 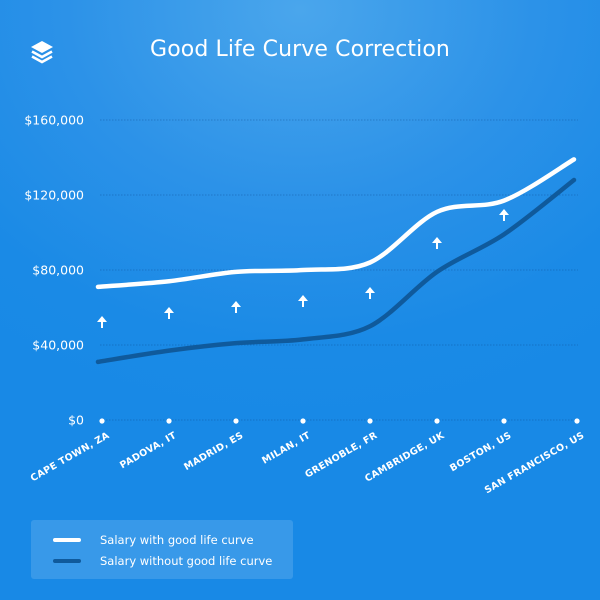 What do you see at coordinates (186, 561) in the screenshot?
I see `legend-label-without: Salary without good life curve` at bounding box center [186, 561].